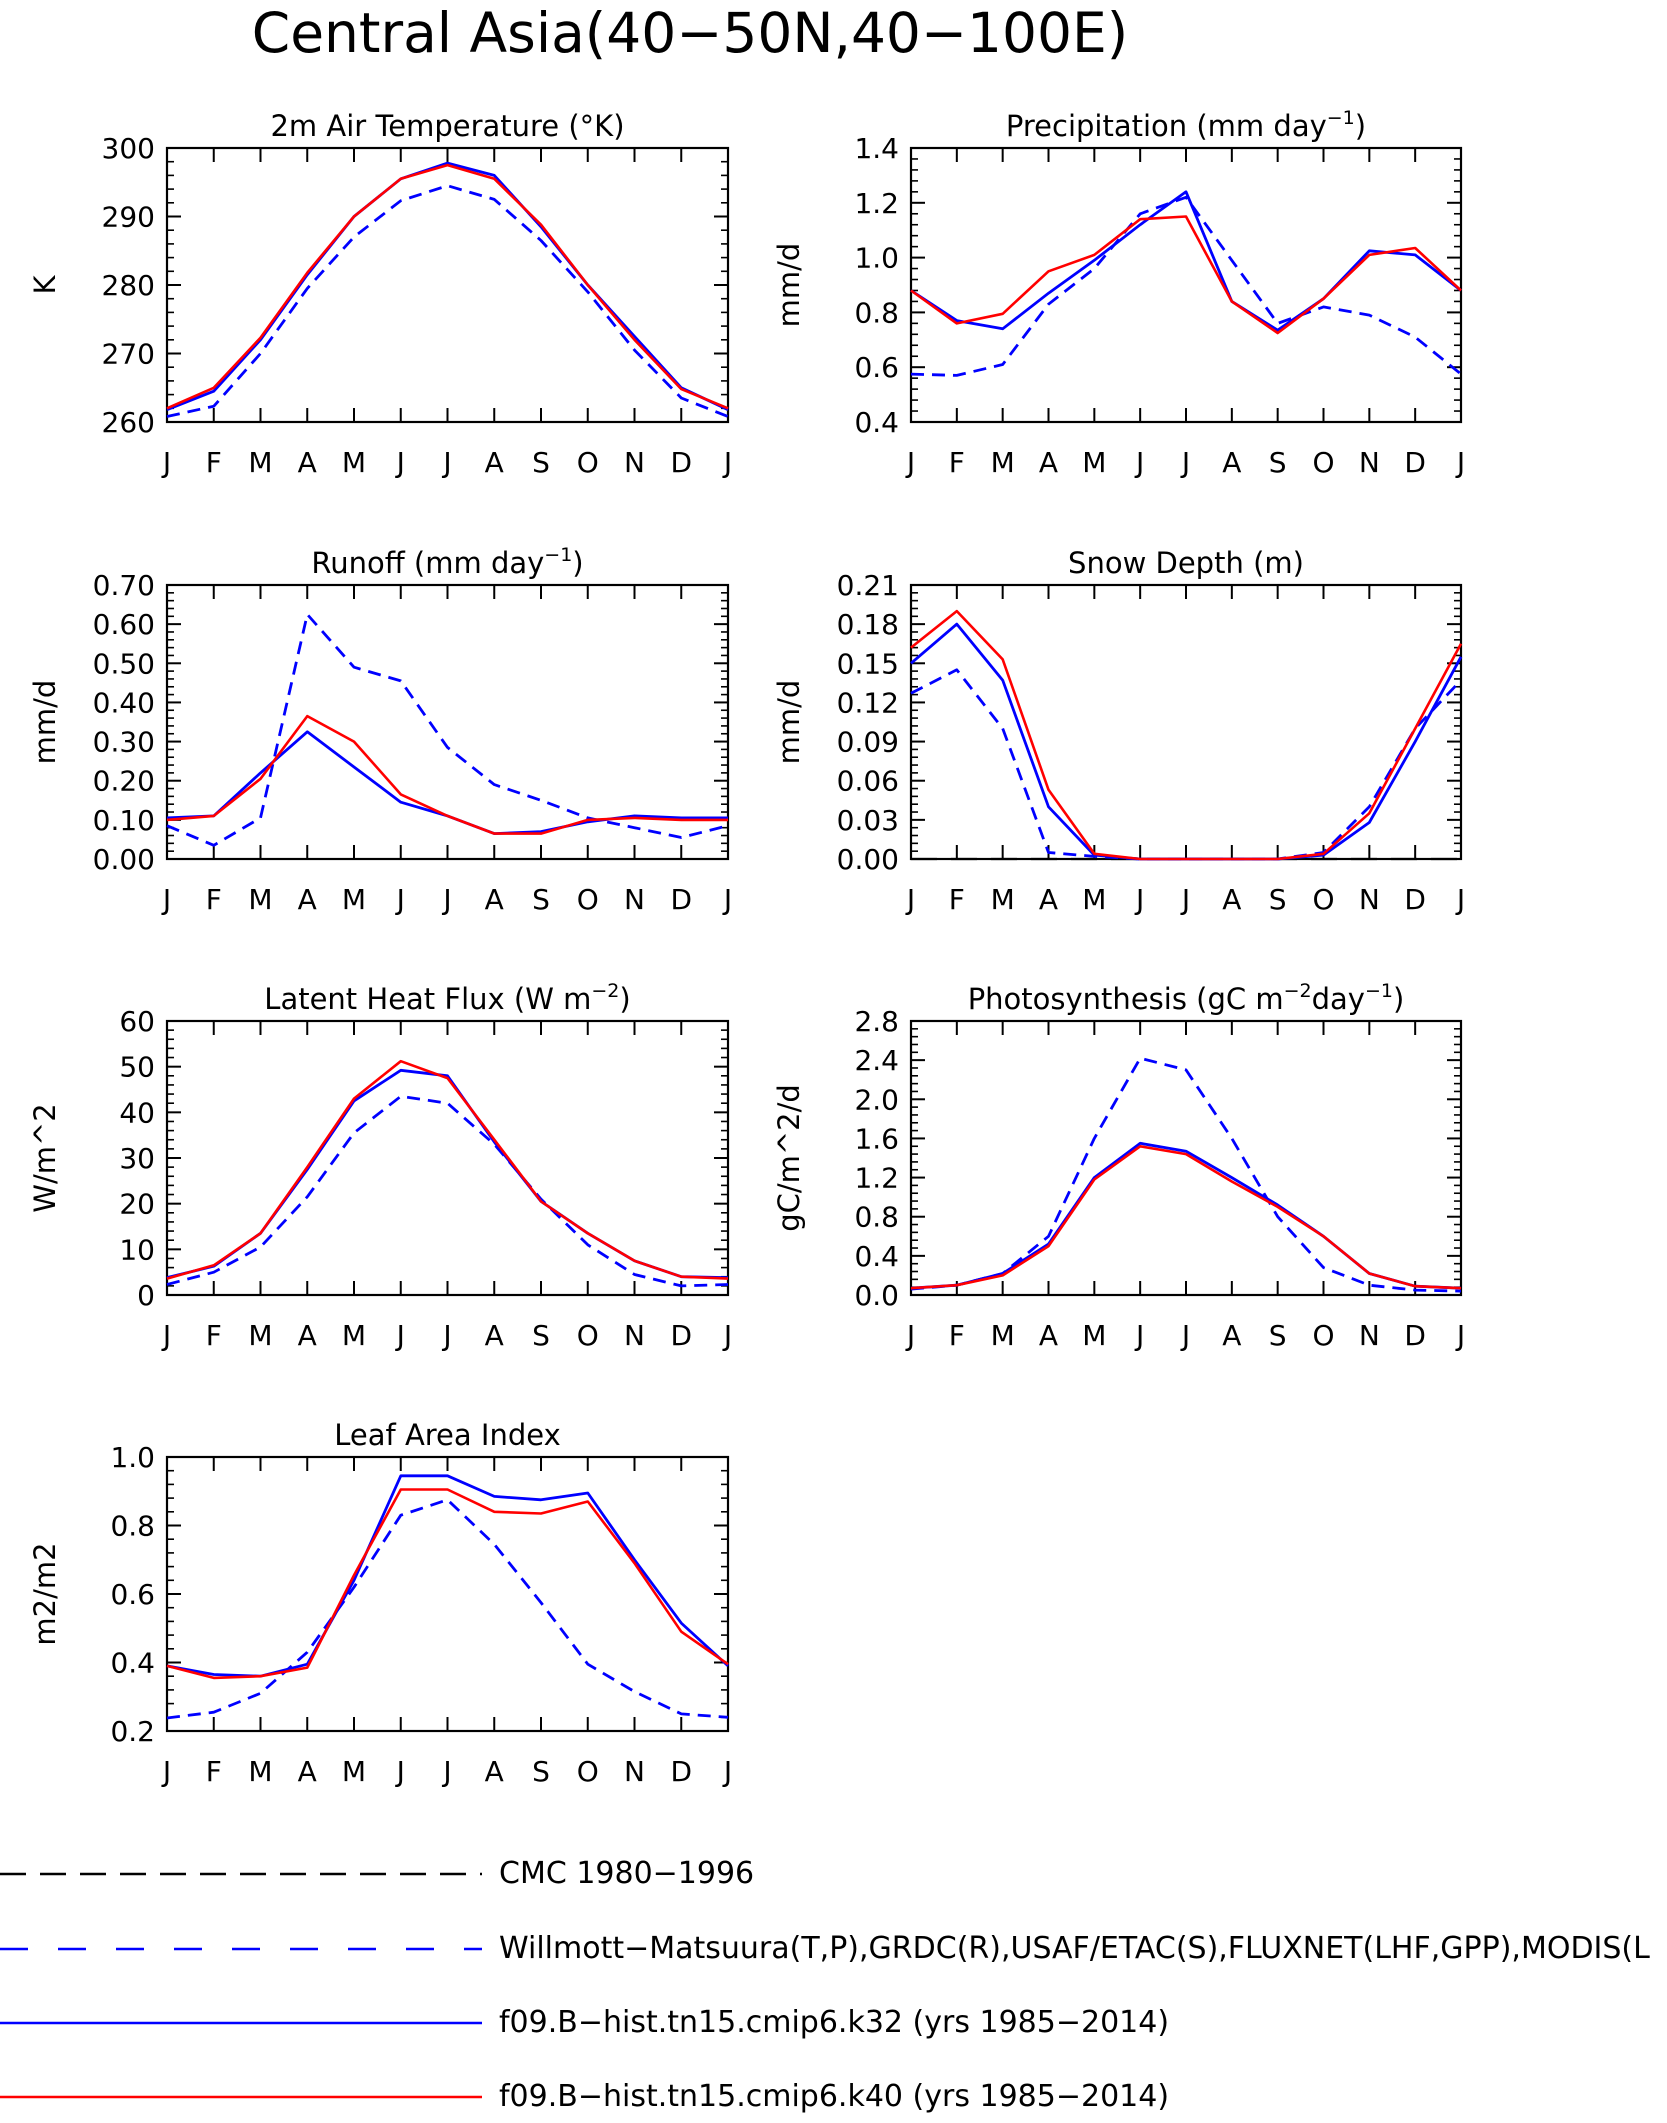  I want to click on y-tick-label: 1.0, so click(876, 258).